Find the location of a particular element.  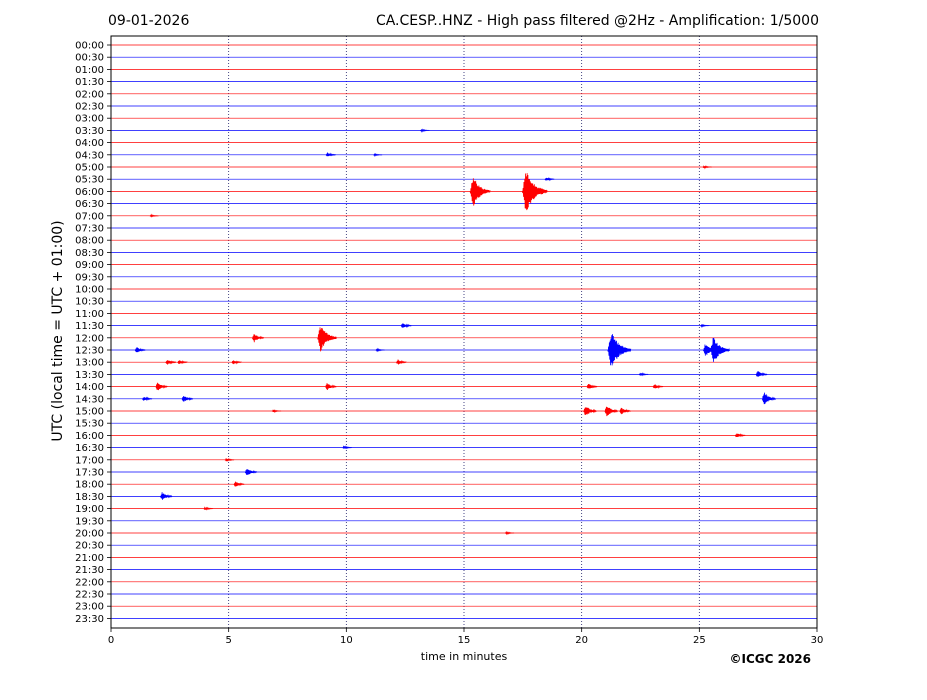

y-tick-label: 11:30 is located at coordinates (89, 326).